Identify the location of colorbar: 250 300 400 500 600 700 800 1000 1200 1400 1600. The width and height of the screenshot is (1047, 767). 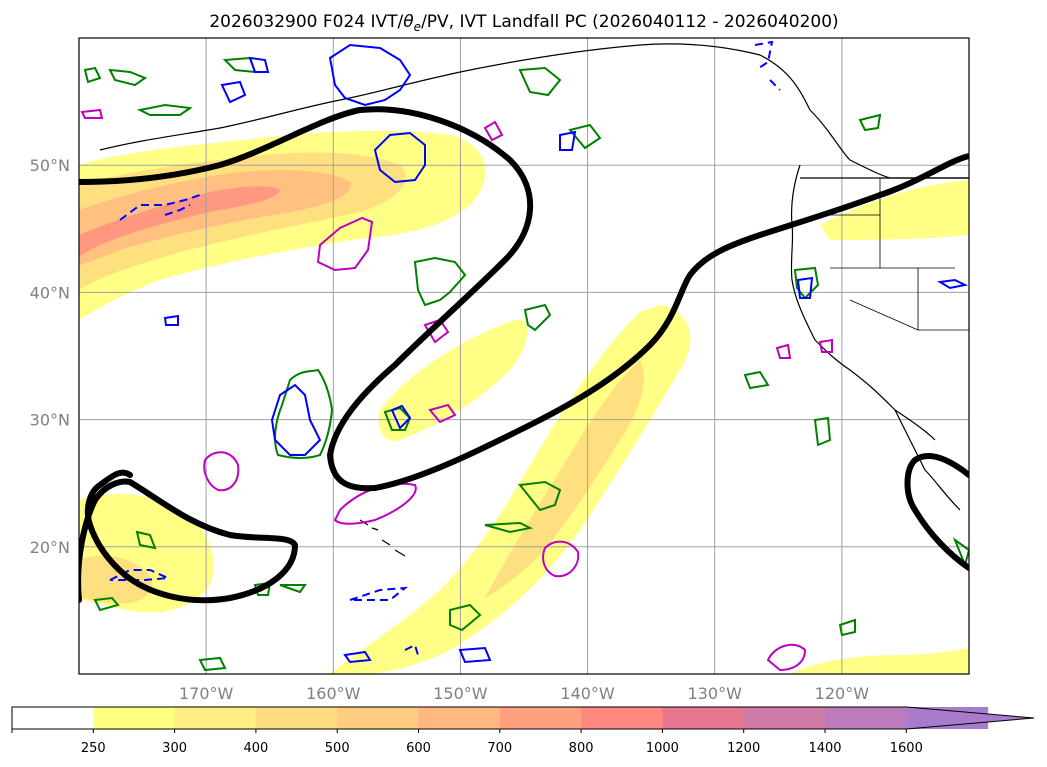
(523, 731).